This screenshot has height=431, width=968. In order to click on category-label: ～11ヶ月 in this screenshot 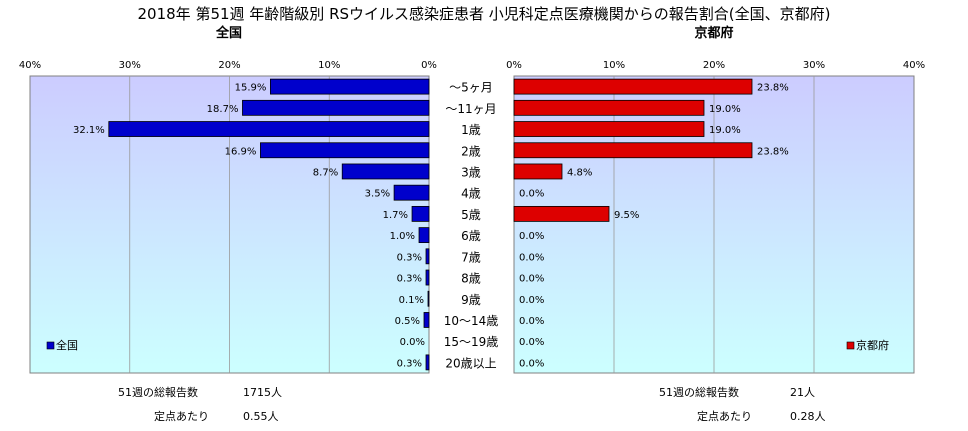, I will do `click(470, 109)`.